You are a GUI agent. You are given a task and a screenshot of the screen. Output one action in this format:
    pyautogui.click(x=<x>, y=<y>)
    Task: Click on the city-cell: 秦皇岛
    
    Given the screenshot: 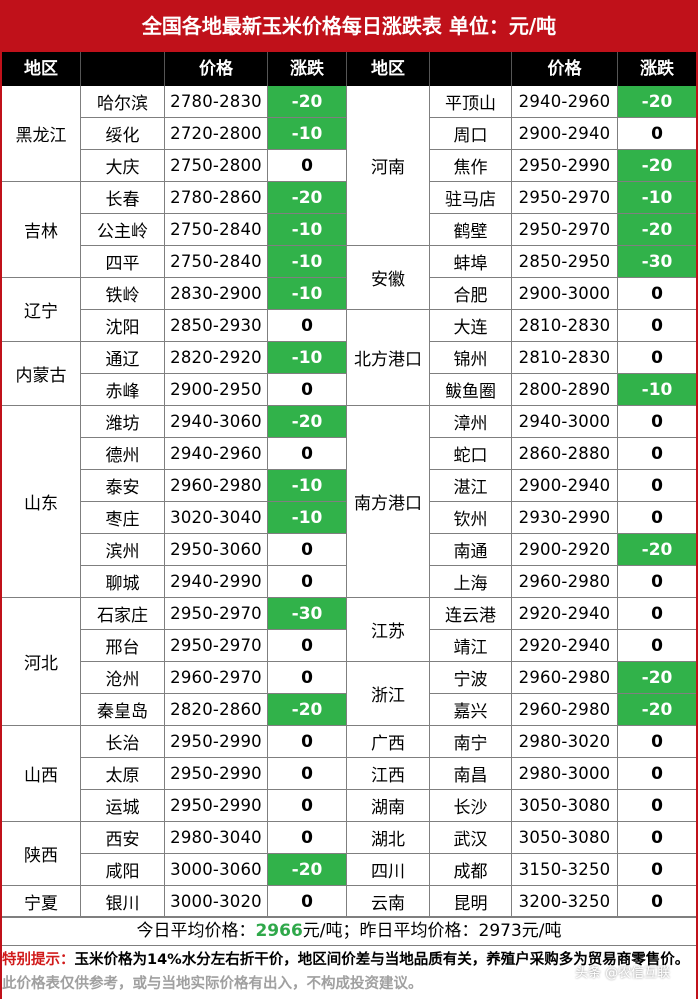 What is the action you would take?
    pyautogui.click(x=123, y=710)
    